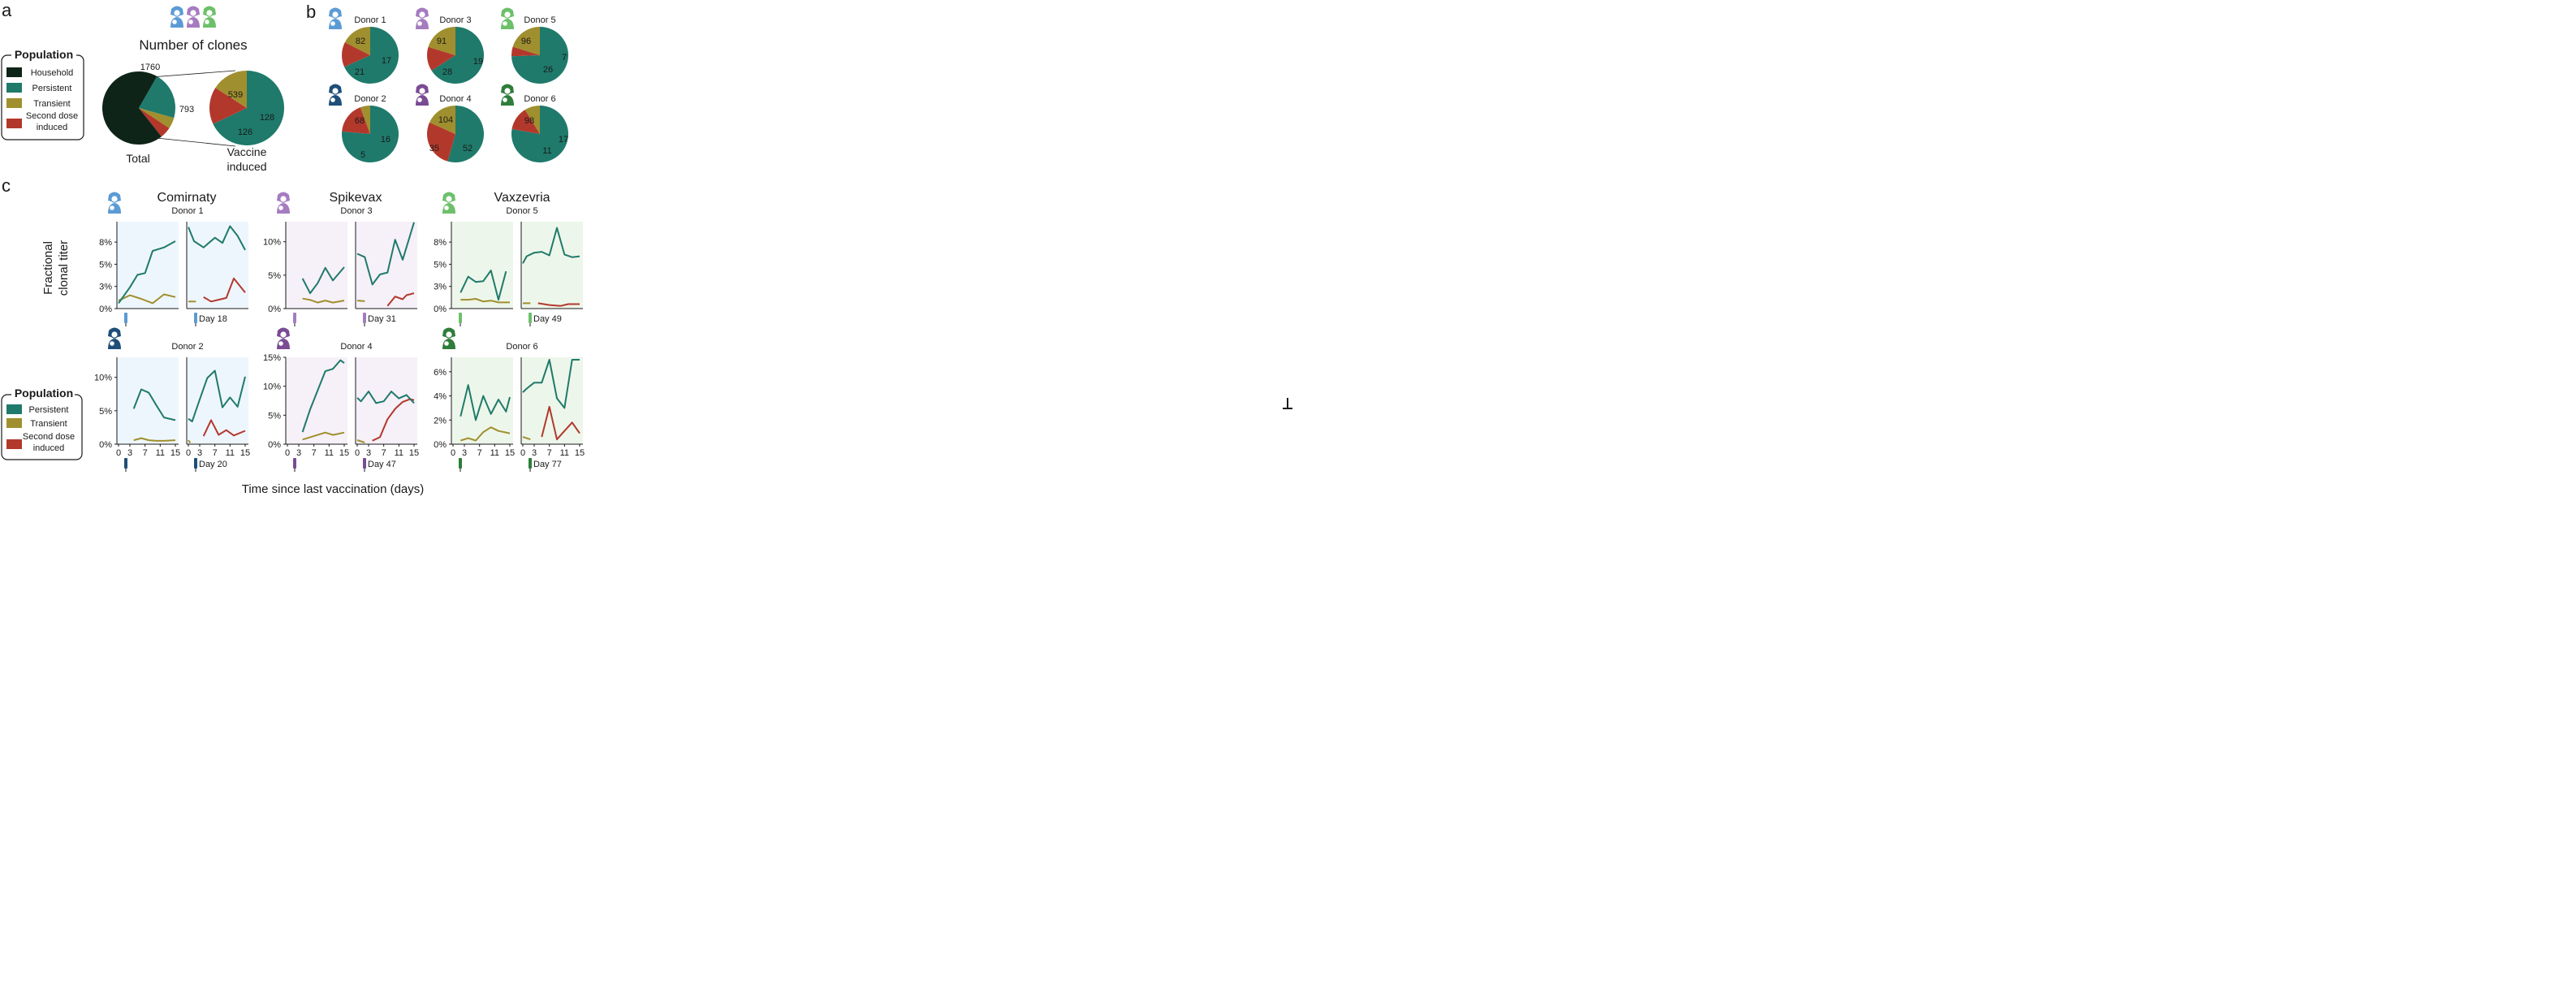 Image resolution: width=2576 pixels, height=985 pixels. I want to click on donor-second-dose-value: 16, so click(385, 140).